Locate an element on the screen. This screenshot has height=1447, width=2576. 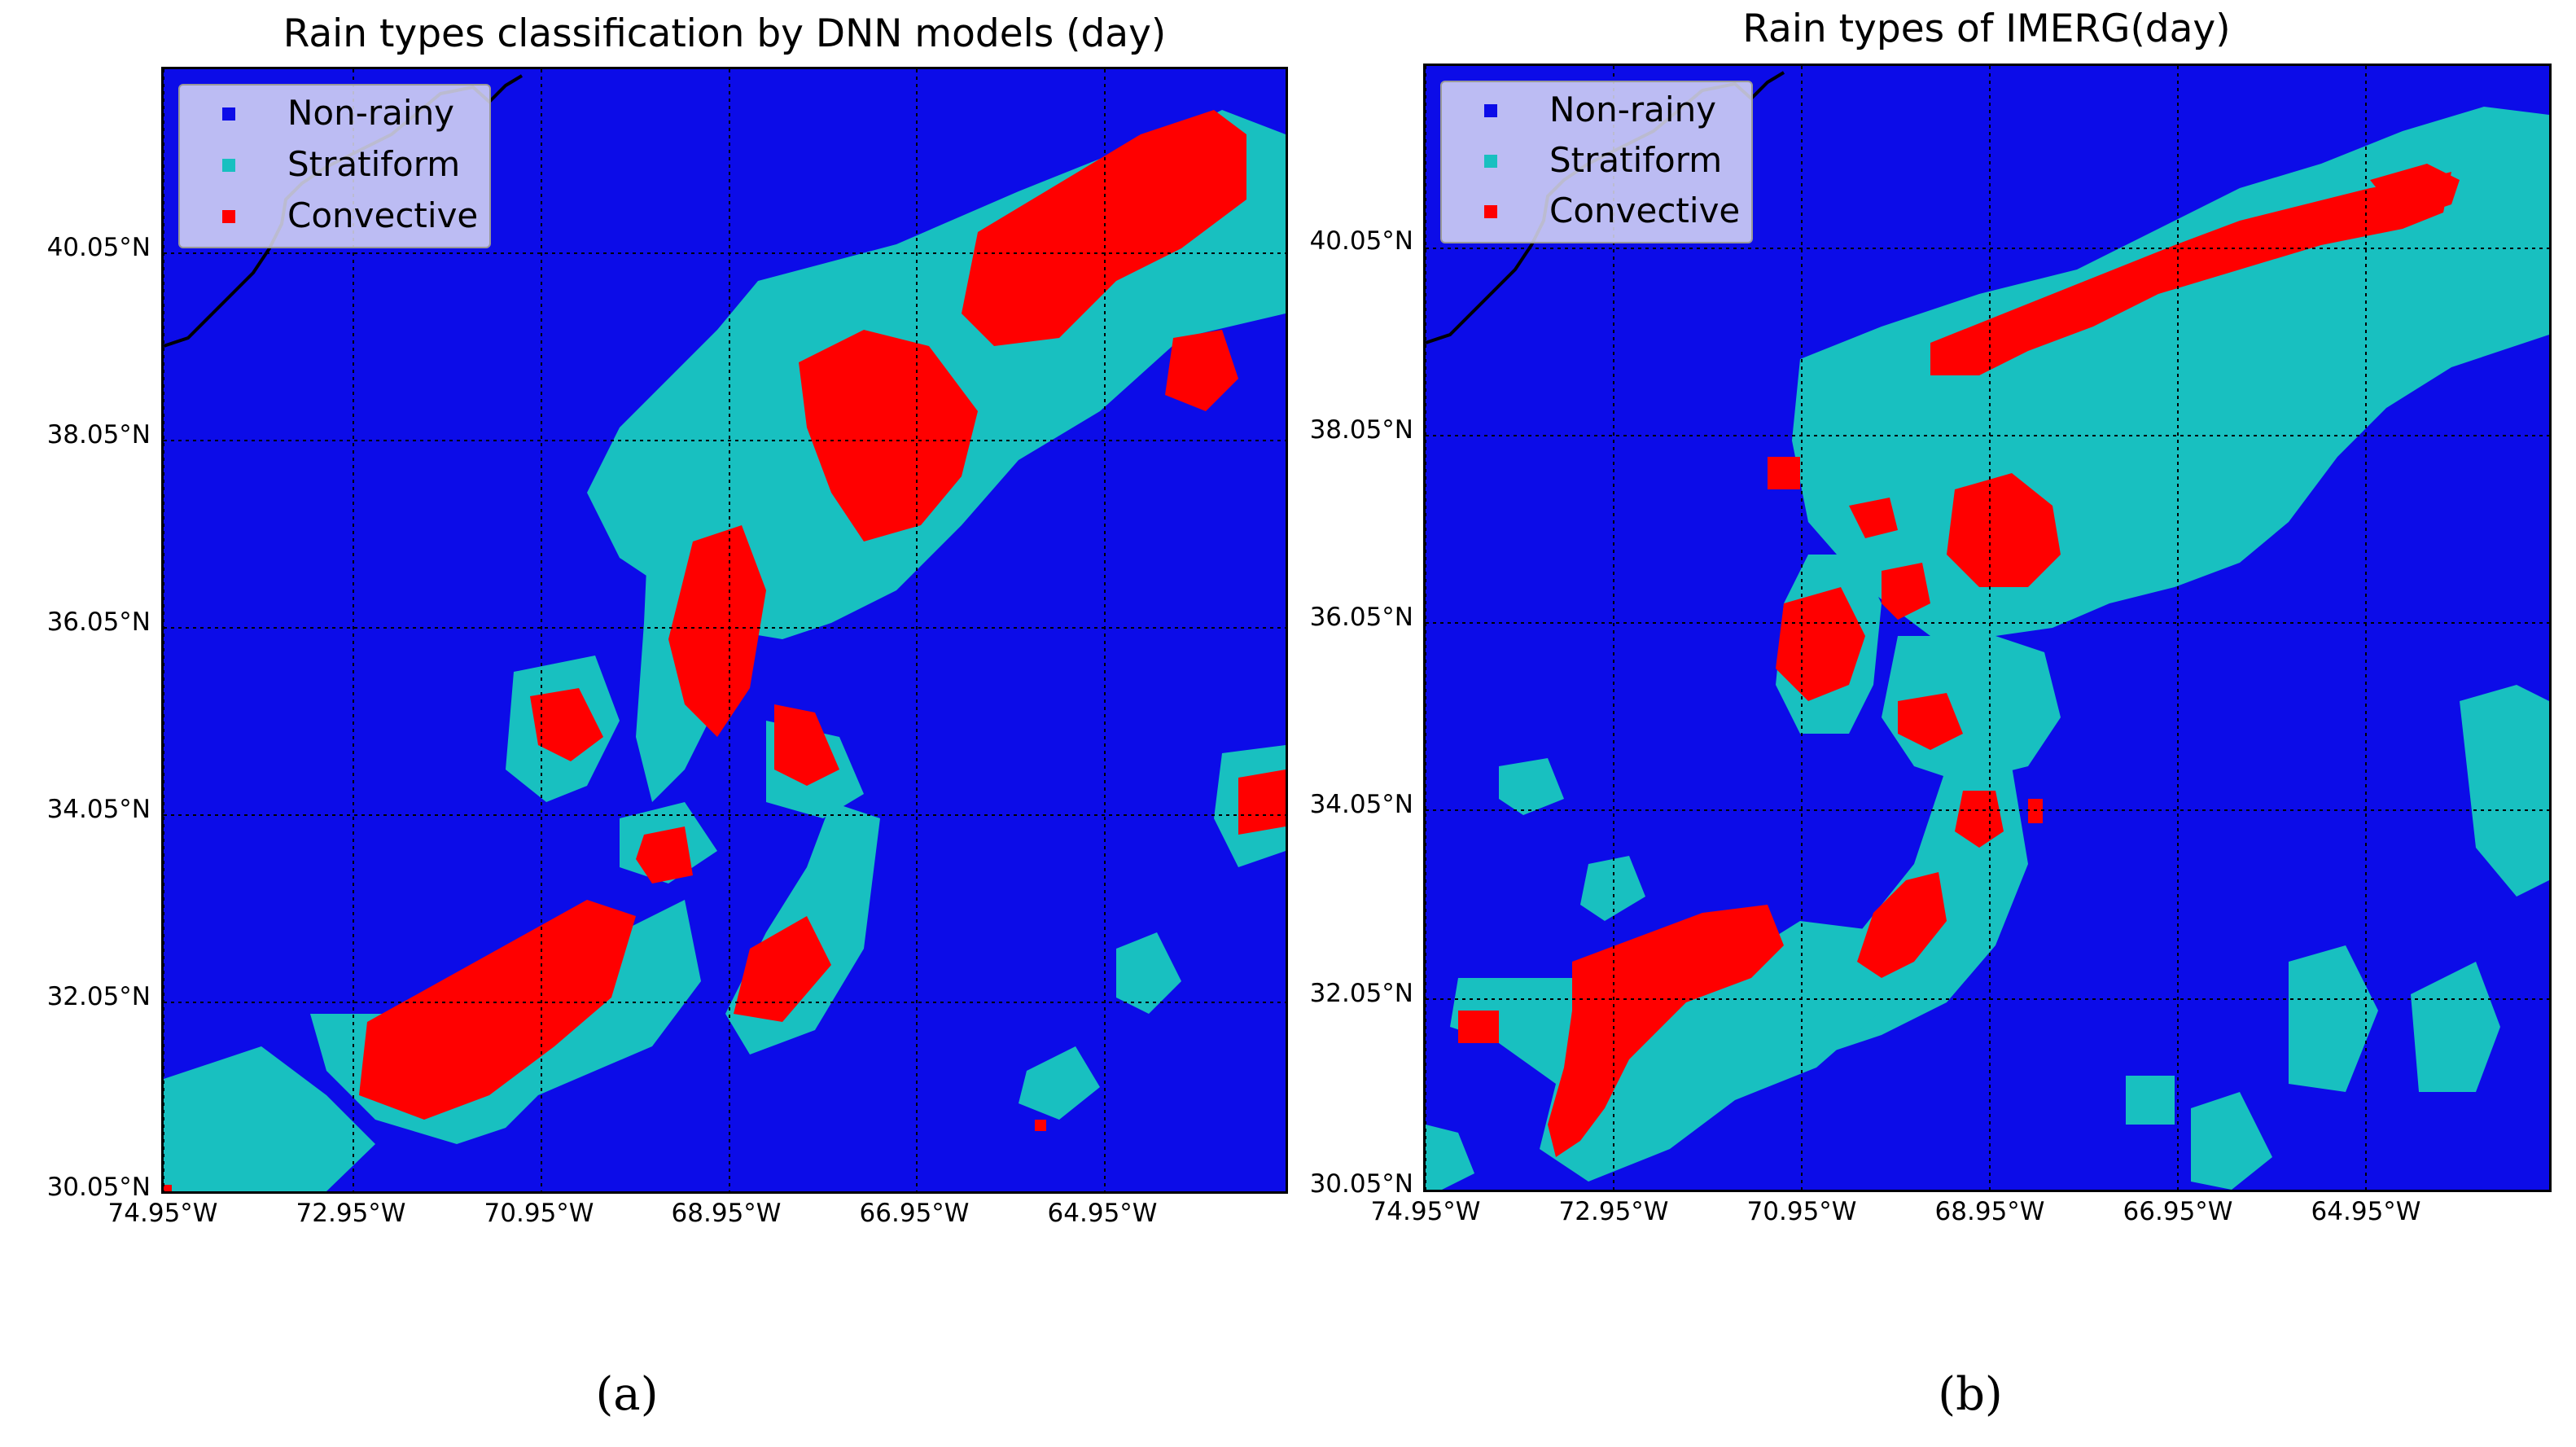
panel-b-legend: Non-rainy Stratiform Convective is located at coordinates (1596, 162).